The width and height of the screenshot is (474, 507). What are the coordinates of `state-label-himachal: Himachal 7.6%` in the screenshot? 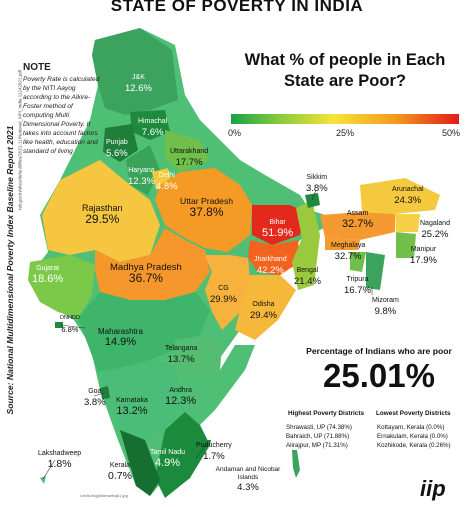 It's located at (153, 128).